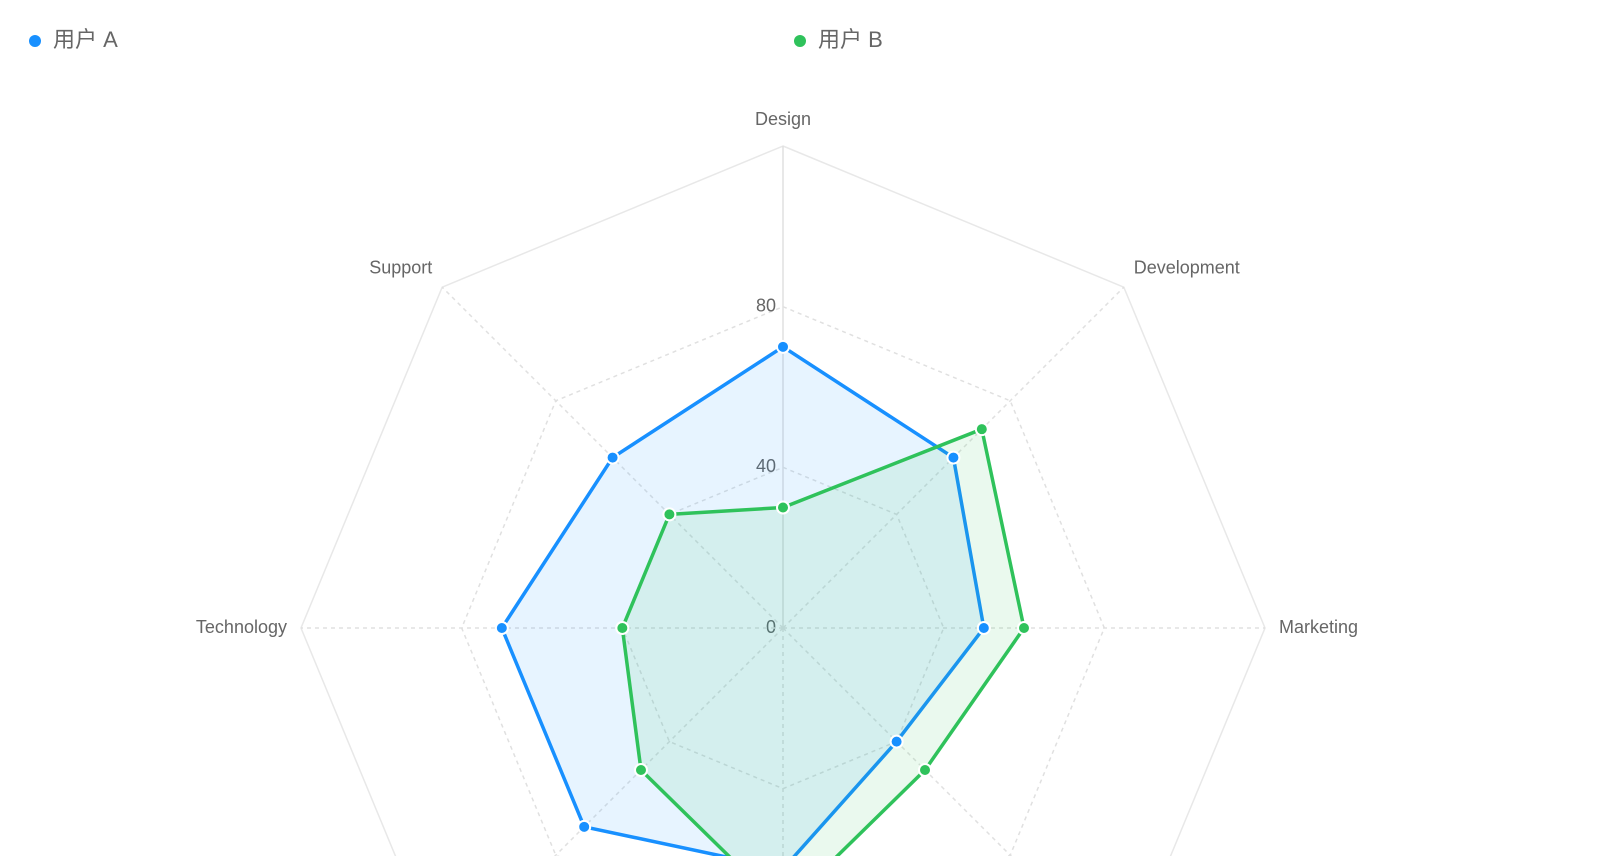  Describe the element at coordinates (85, 39) in the screenshot. I see `legend-label: 用户 A` at that location.